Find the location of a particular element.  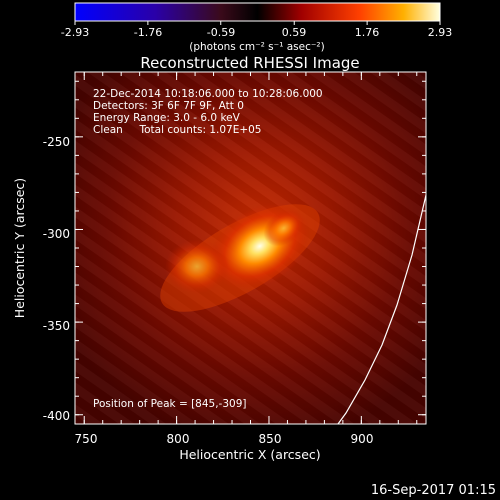

x-axis-label: Heliocentric X (arcsec) is located at coordinates (249, 454).